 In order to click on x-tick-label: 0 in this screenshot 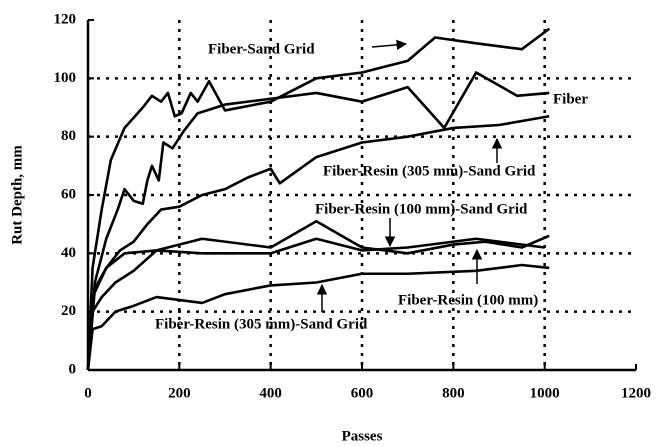, I will do `click(88, 393)`.